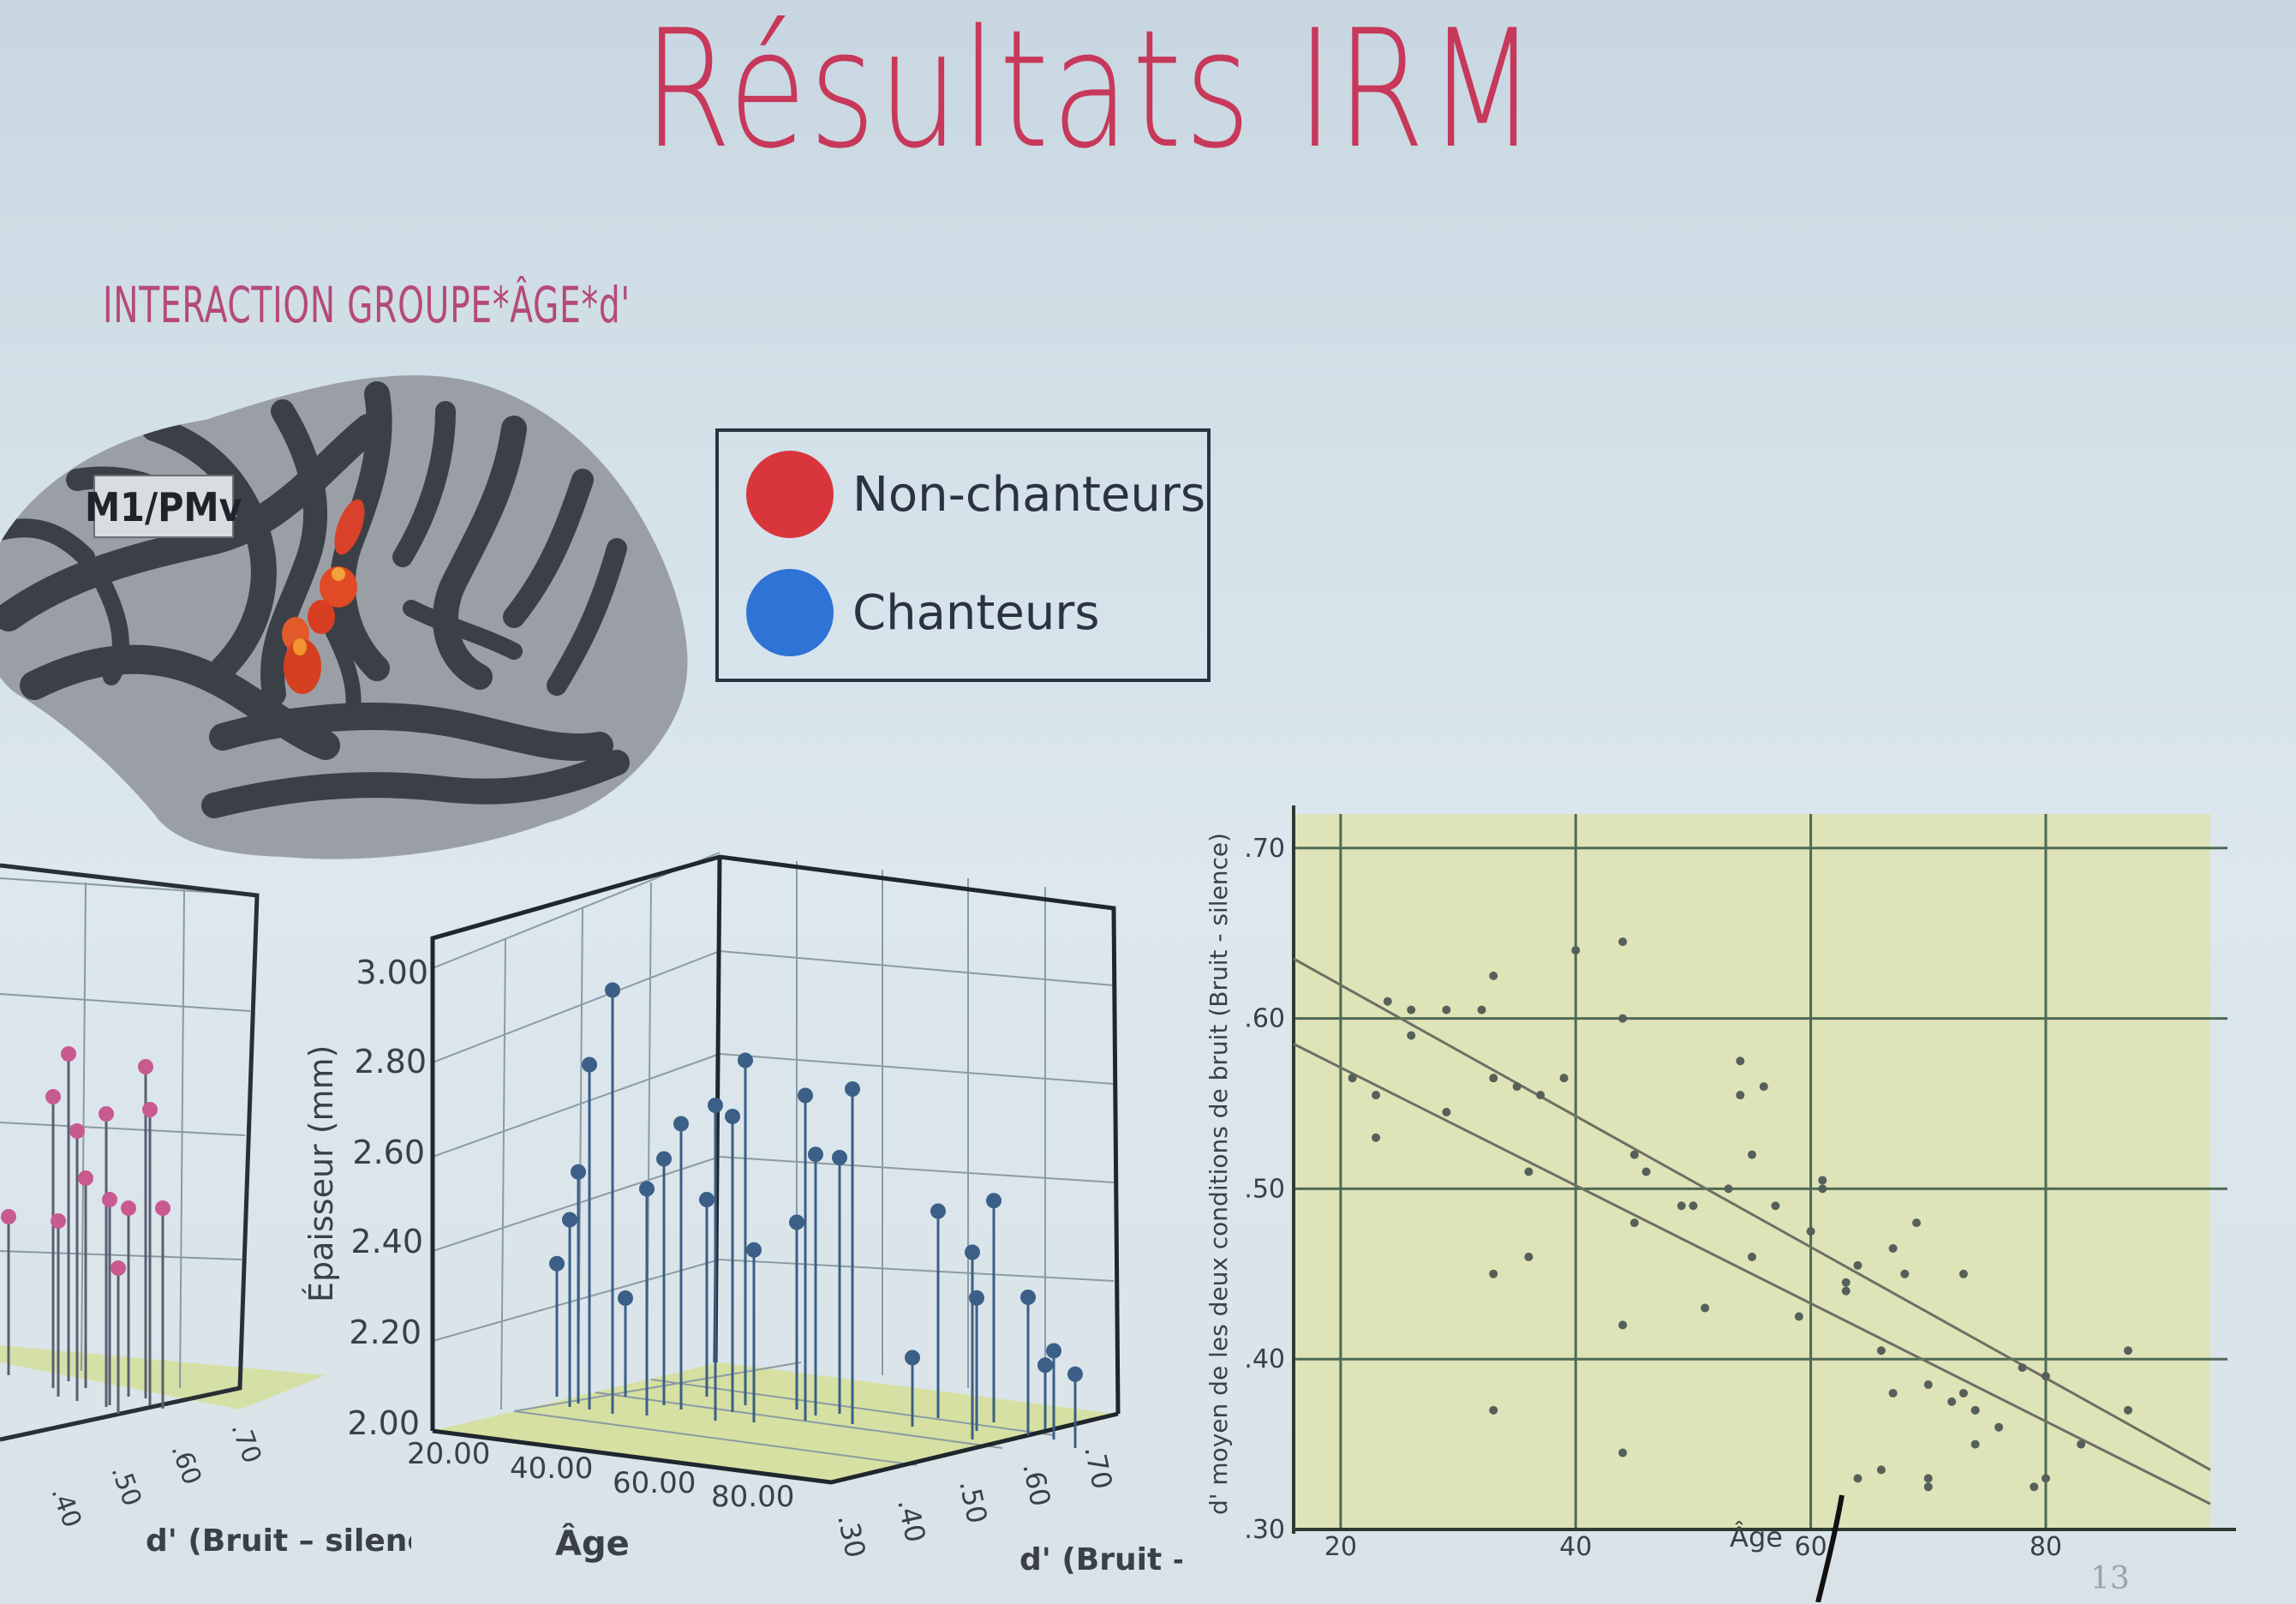 Image resolution: width=2296 pixels, height=1604 pixels. What do you see at coordinates (790, 612) in the screenshot?
I see `legend-swatch-blue` at bounding box center [790, 612].